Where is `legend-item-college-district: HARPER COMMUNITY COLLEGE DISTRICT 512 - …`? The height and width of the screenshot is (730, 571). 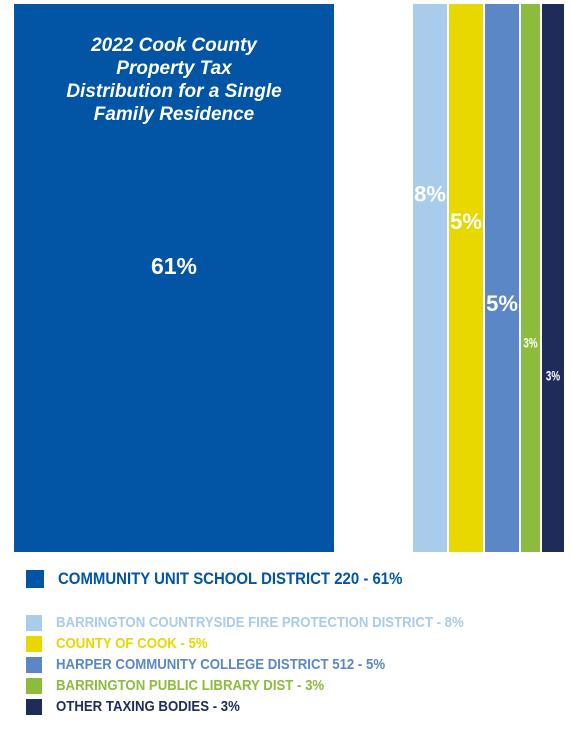 legend-item-college-district: HARPER COMMUNITY COLLEGE DISTRICT 512 - … is located at coordinates (296, 664).